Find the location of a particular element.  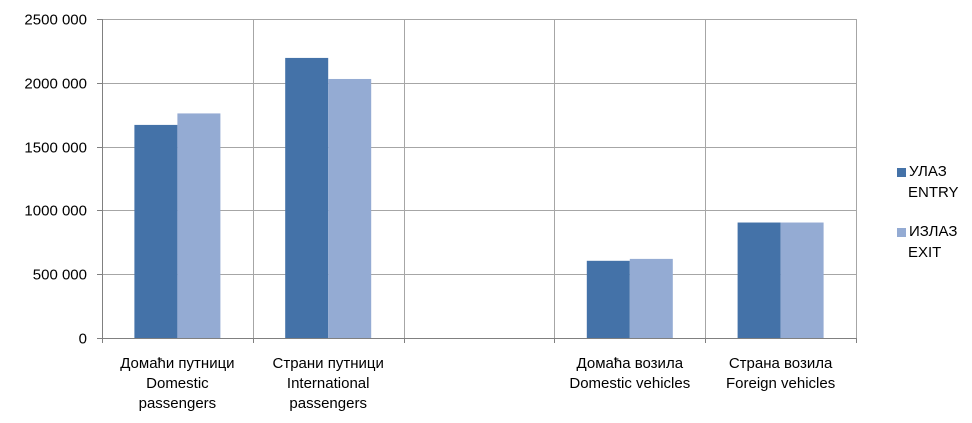

x-category-label: Домаћа возила Domestic vehicles is located at coordinates (629, 373).